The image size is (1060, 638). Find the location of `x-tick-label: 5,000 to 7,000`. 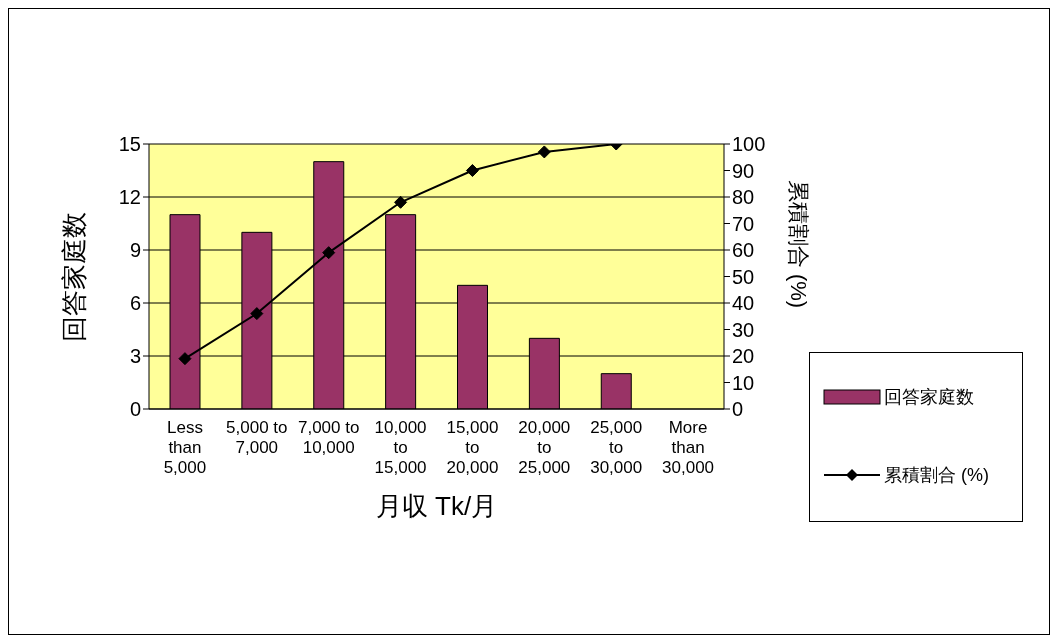

x-tick-label: 5,000 to 7,000 is located at coordinates (257, 438).